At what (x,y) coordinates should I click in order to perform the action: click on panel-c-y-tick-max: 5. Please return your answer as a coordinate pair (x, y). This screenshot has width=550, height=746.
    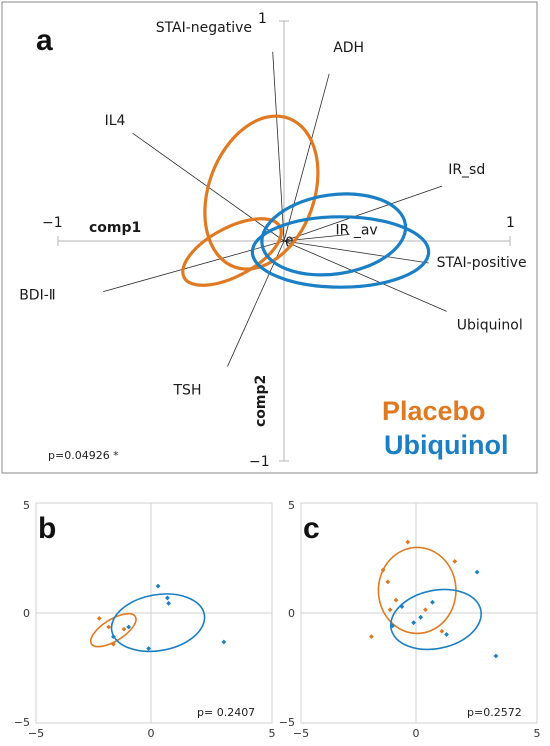
    Looking at the image, I should click on (291, 505).